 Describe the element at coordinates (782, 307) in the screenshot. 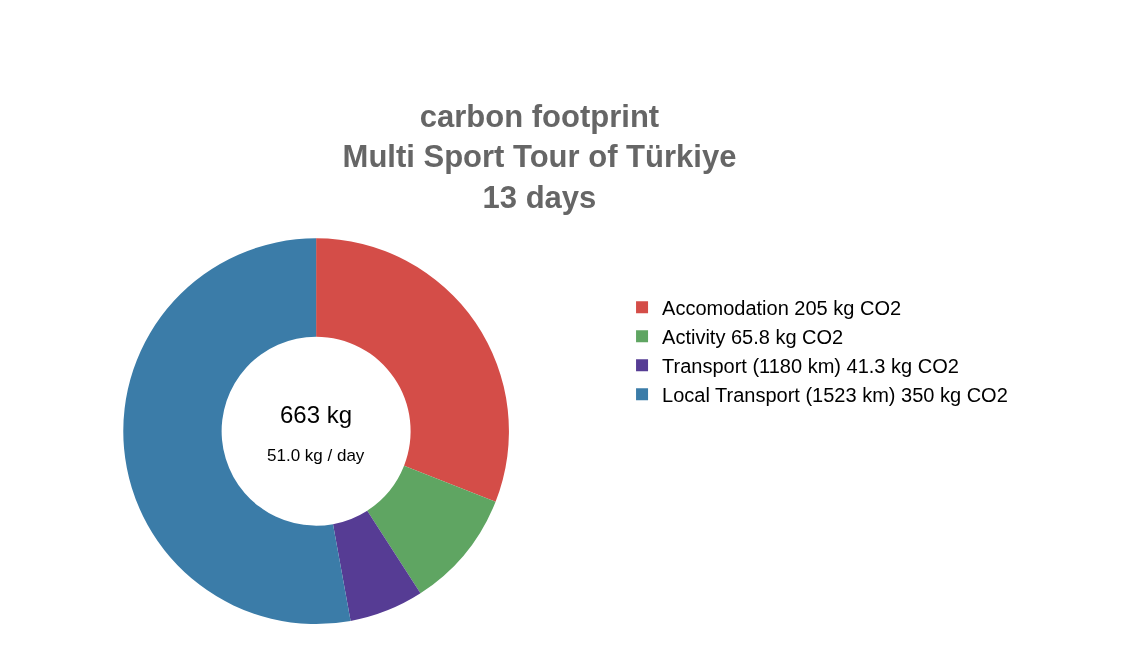

I see `legend-label: Accomodation 205 kg CO2` at that location.